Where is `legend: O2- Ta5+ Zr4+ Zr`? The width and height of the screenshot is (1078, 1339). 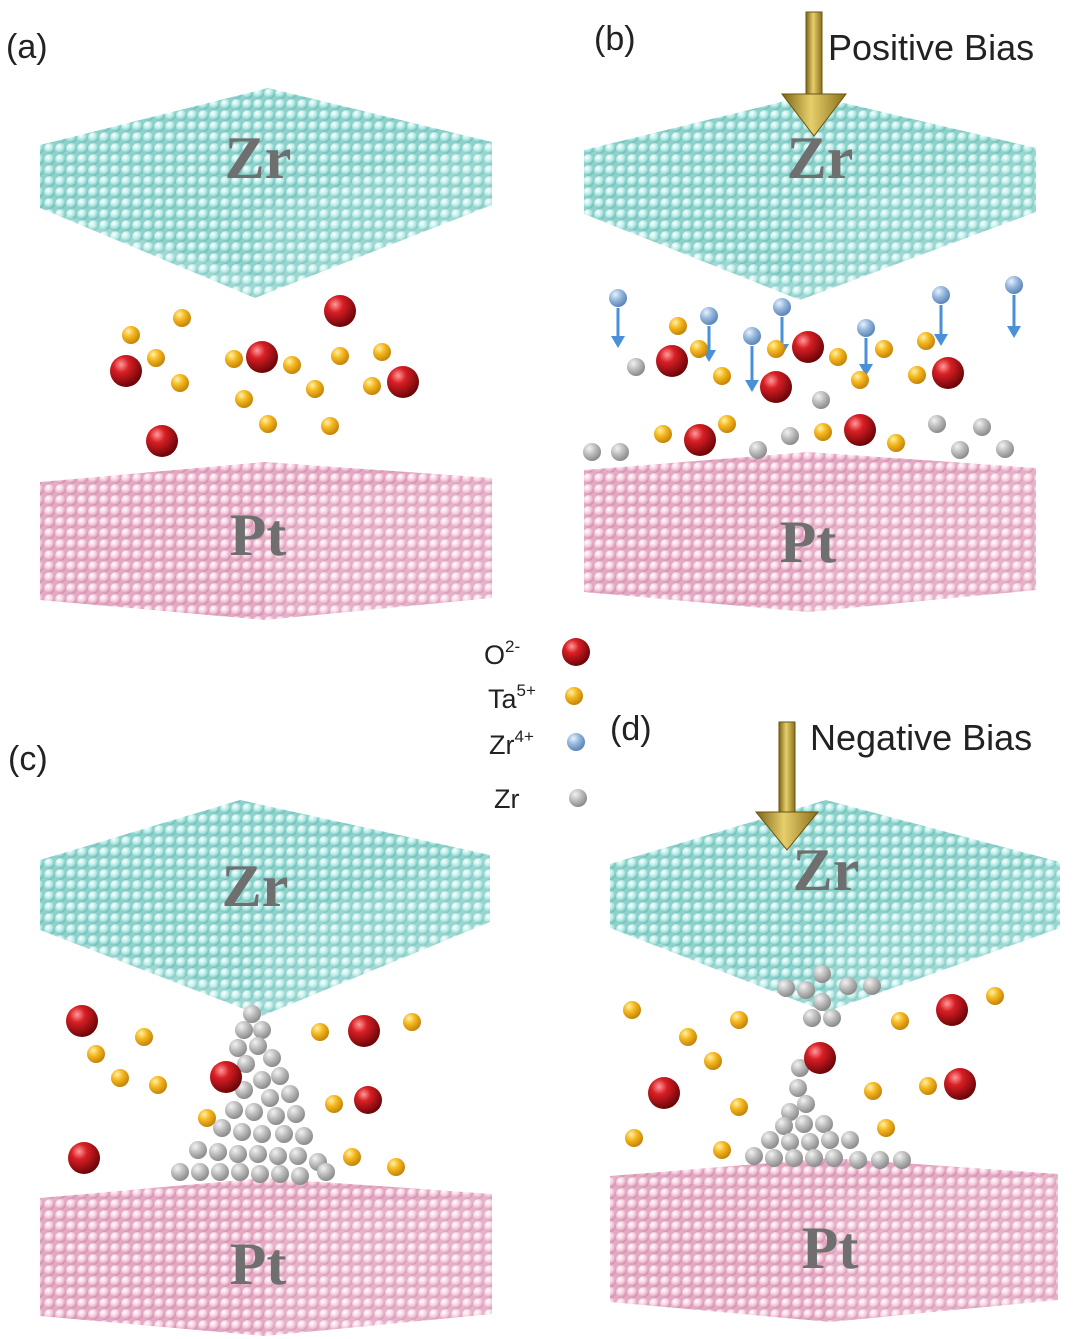 legend: O2- Ta5+ Zr4+ Zr is located at coordinates (537, 725).